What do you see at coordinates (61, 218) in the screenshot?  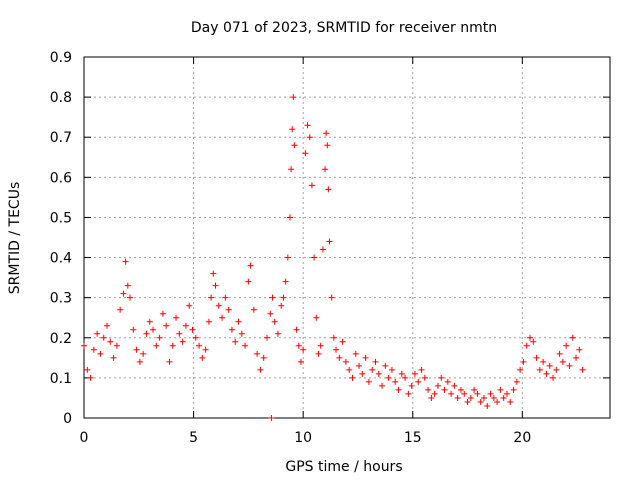 I see `y-tick-label: 0.5` at bounding box center [61, 218].